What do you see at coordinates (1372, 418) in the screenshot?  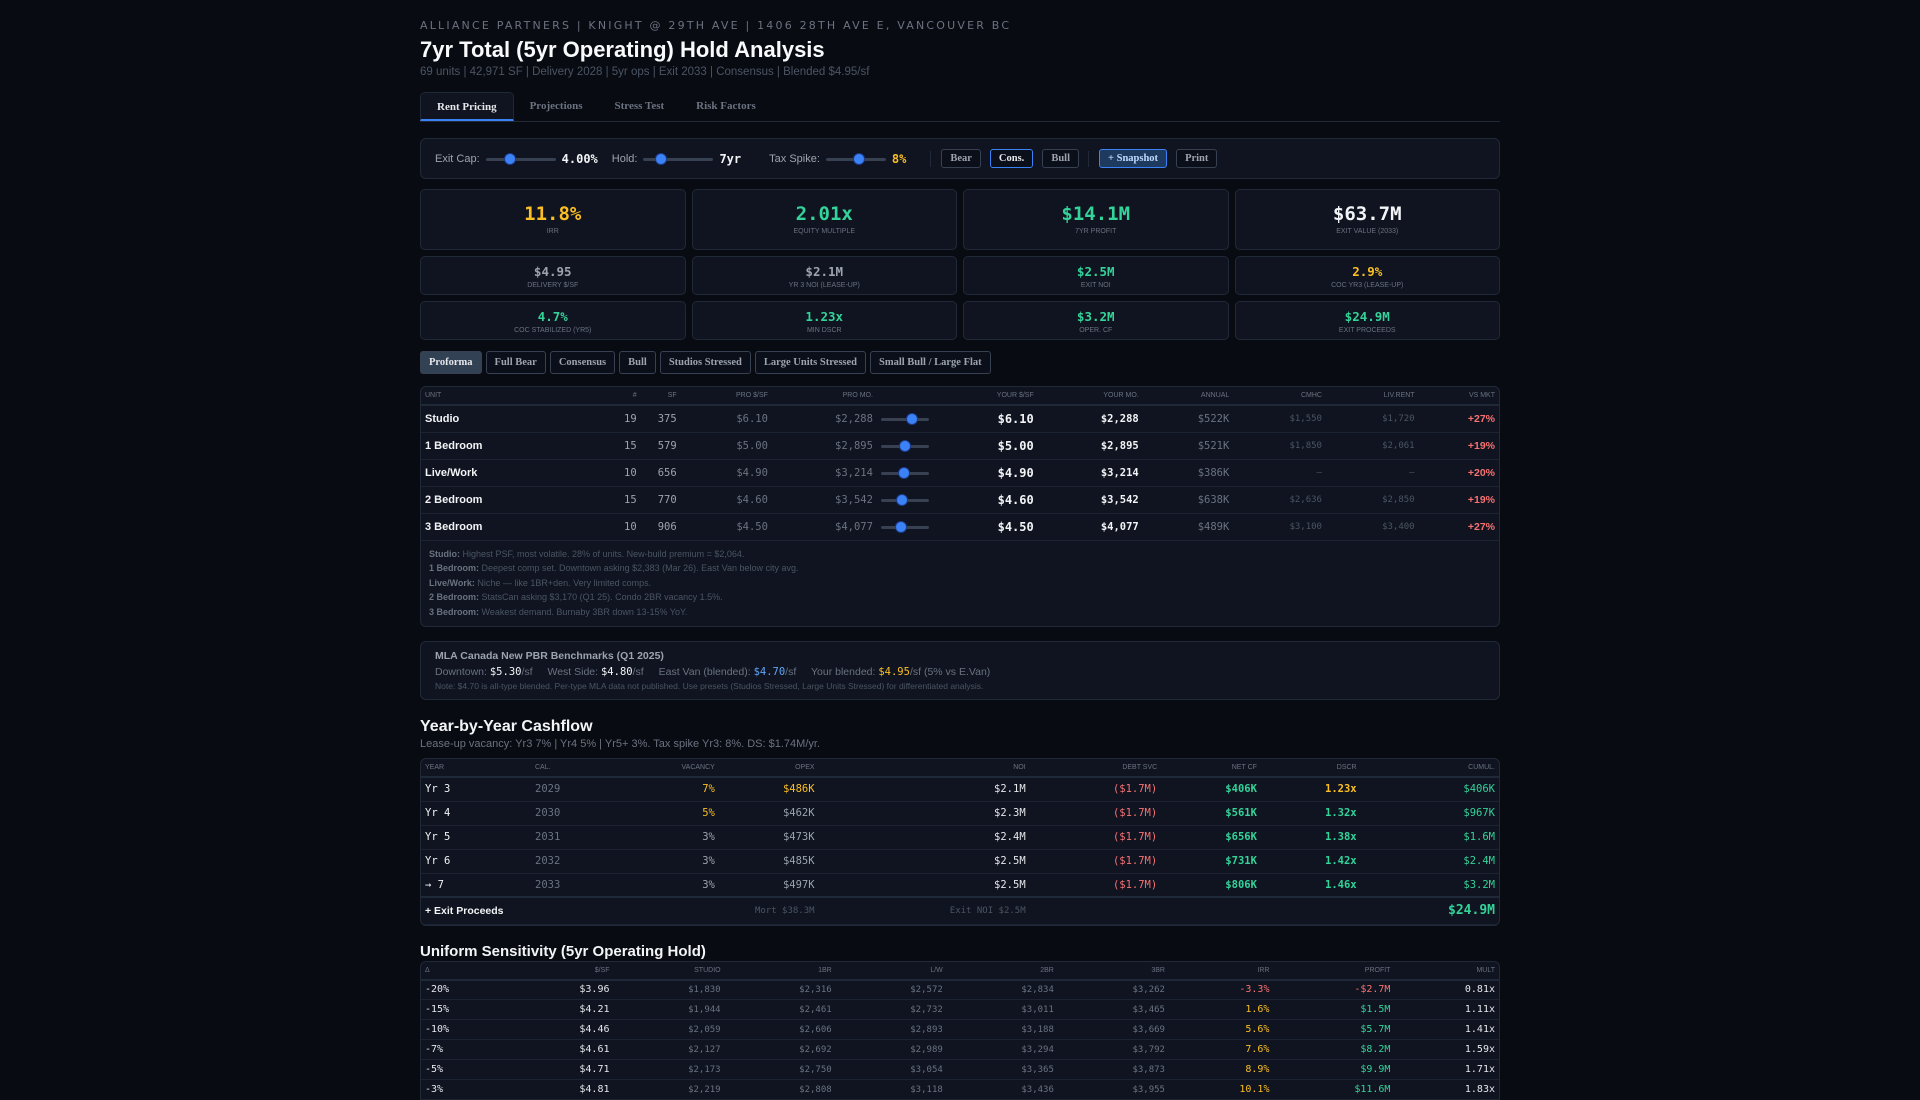 I see `cell-livrent: $1,720` at bounding box center [1372, 418].